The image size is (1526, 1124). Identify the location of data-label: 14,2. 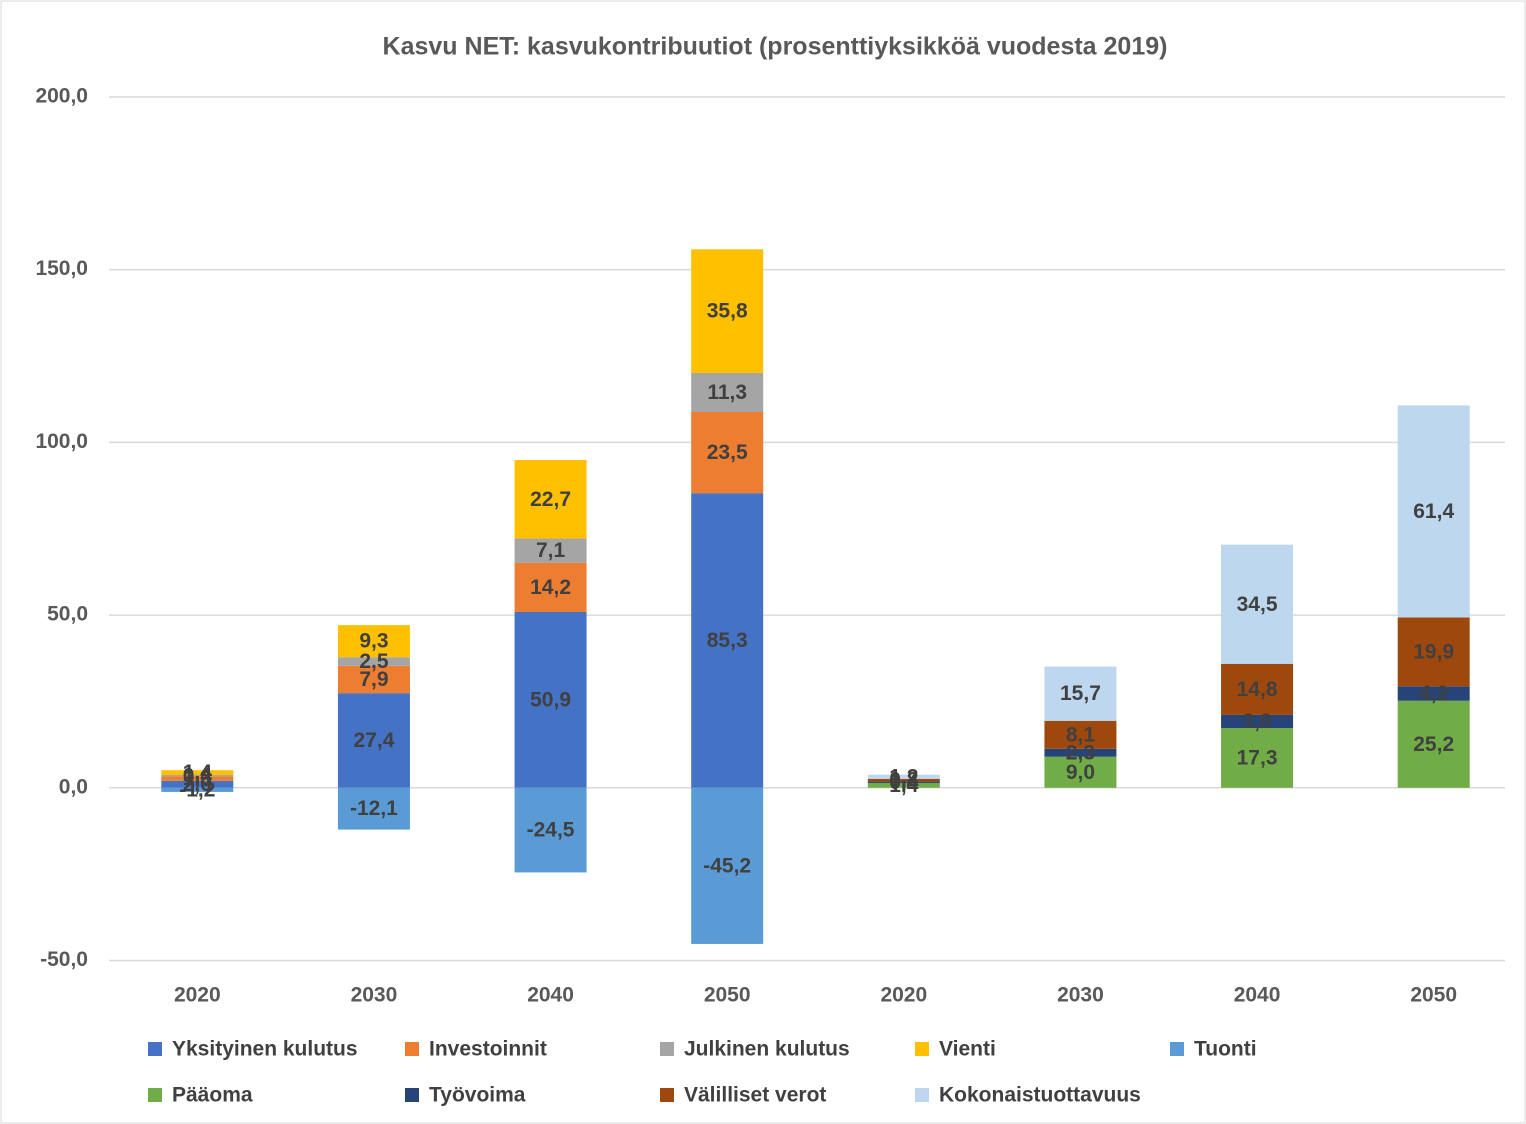
(550, 587).